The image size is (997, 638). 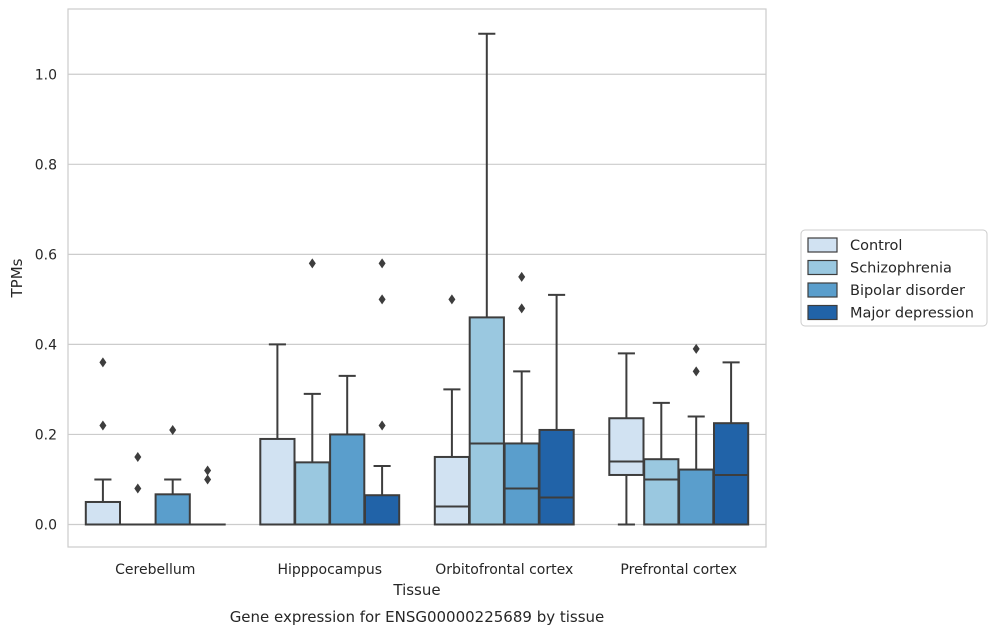 I want to click on legend-label: Bipolar disorder, so click(x=907, y=291).